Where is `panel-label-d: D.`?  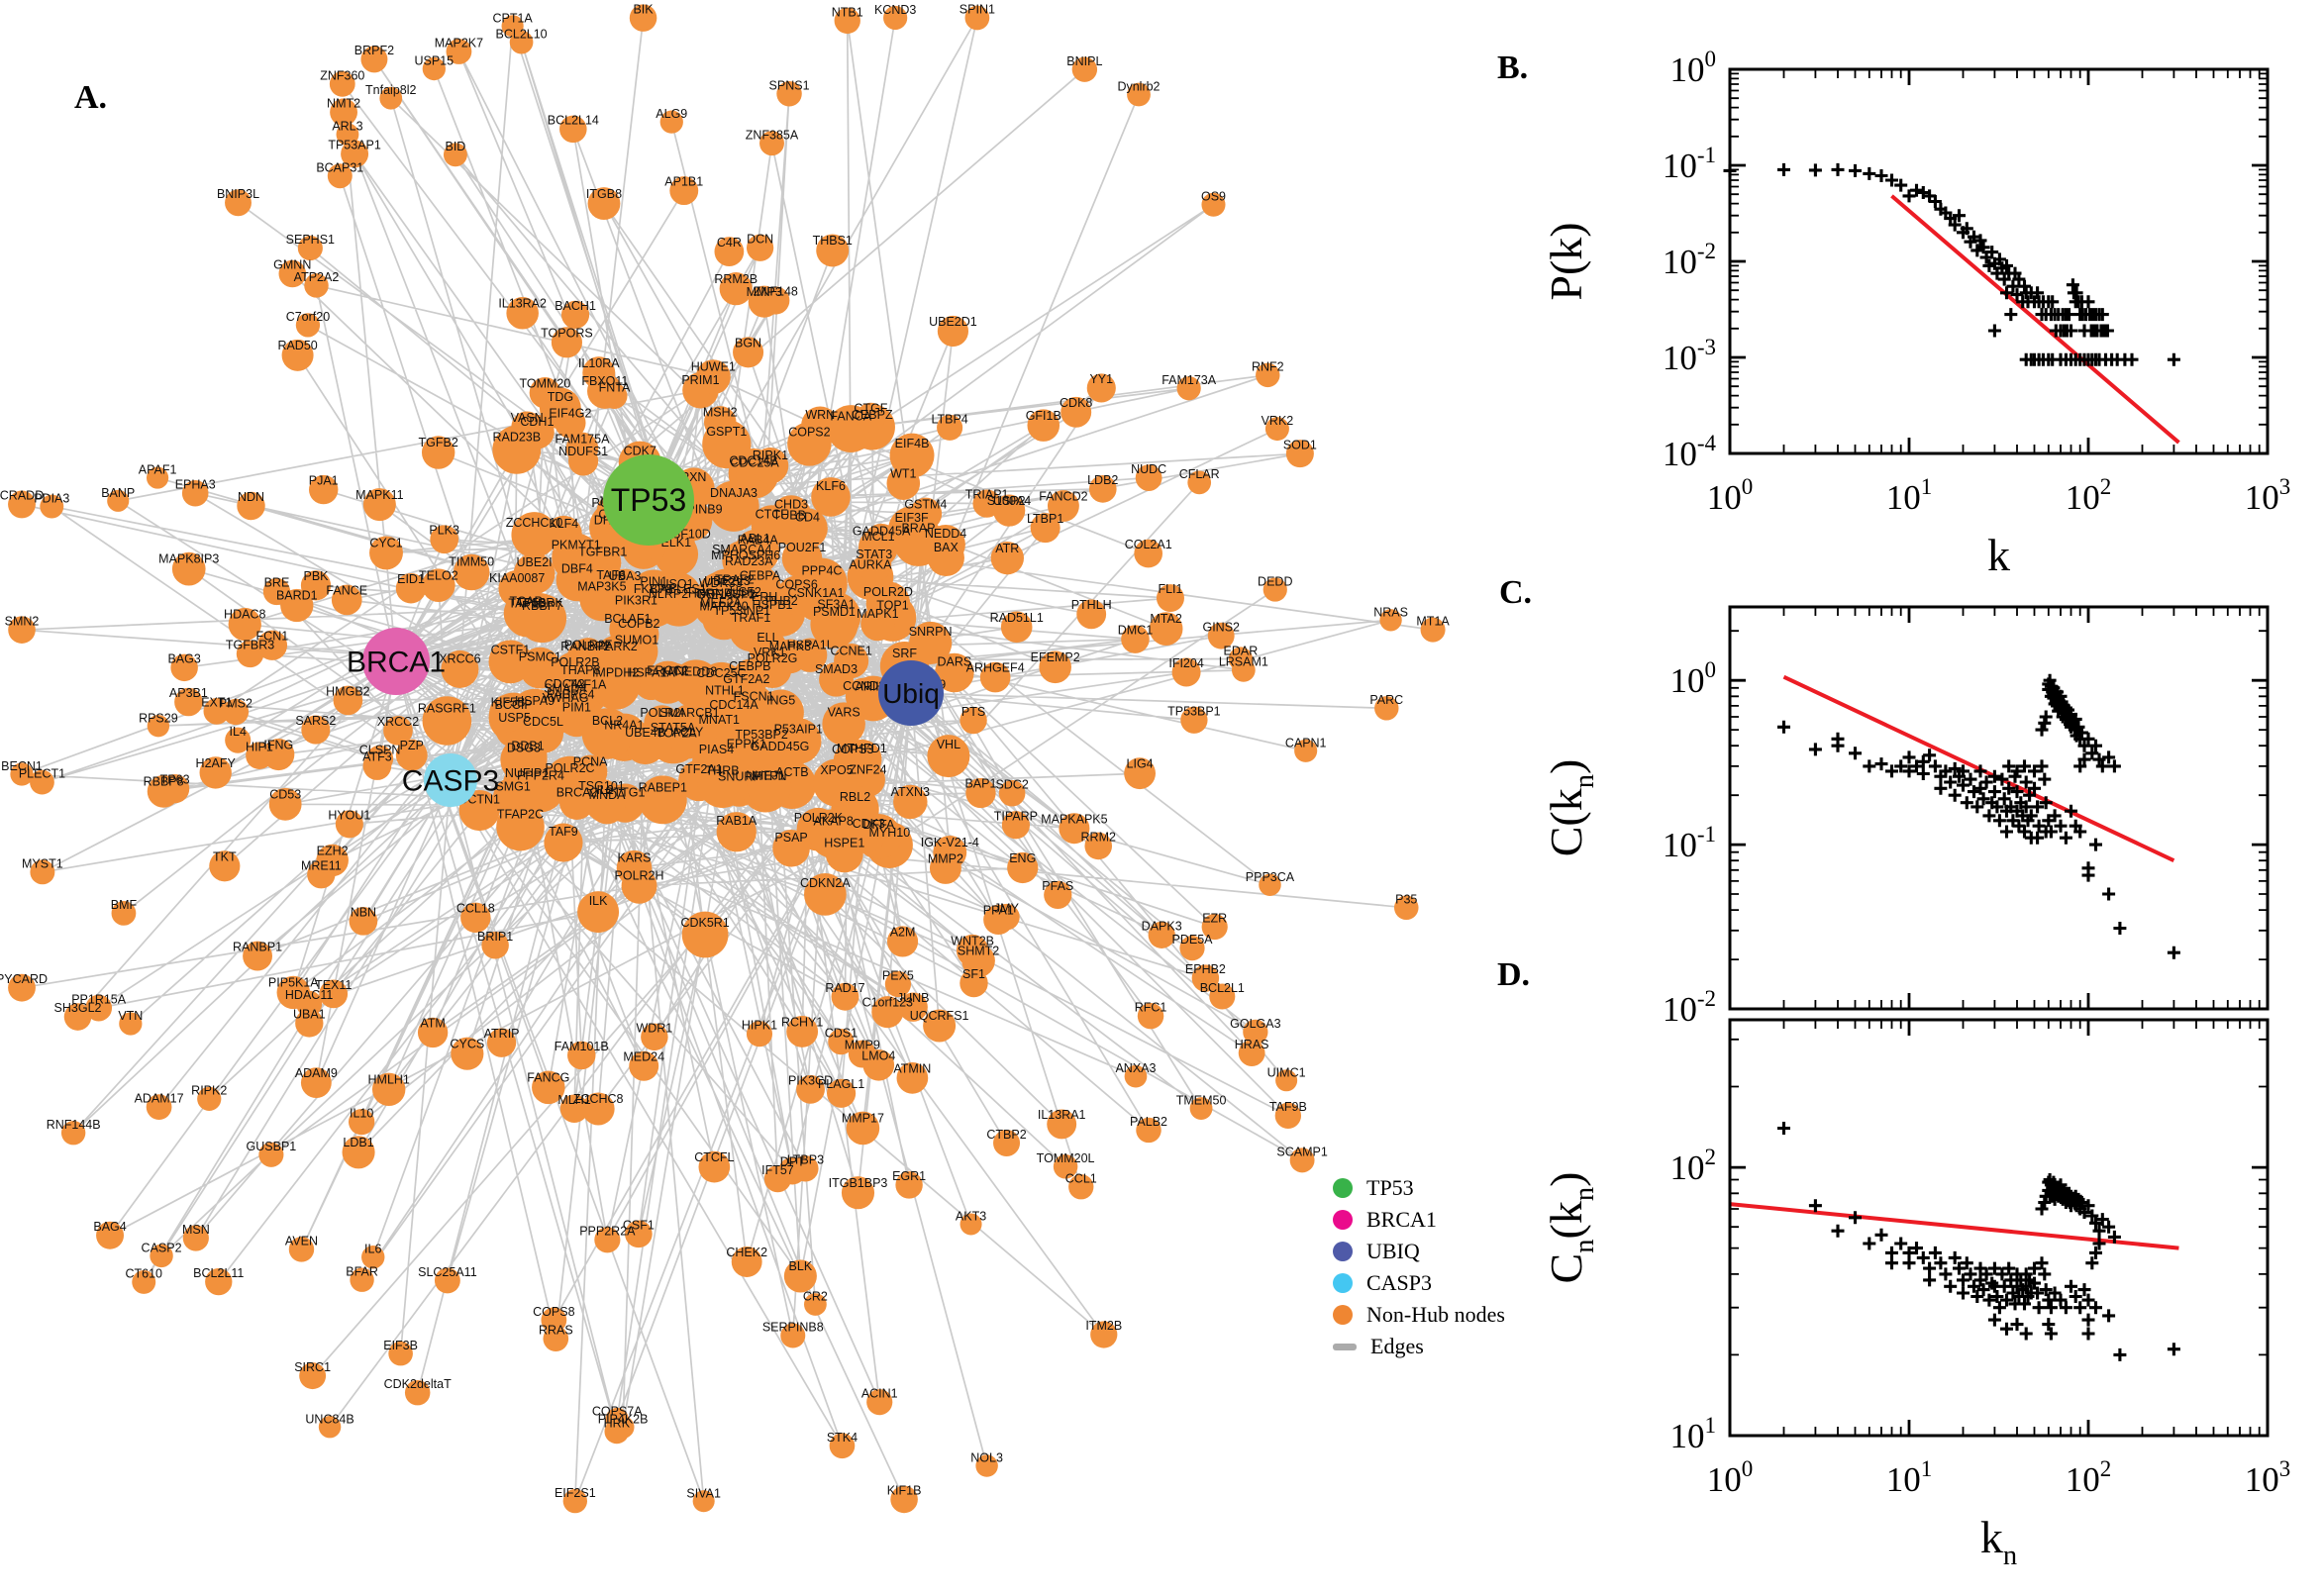
panel-label-d: D. is located at coordinates (1514, 974).